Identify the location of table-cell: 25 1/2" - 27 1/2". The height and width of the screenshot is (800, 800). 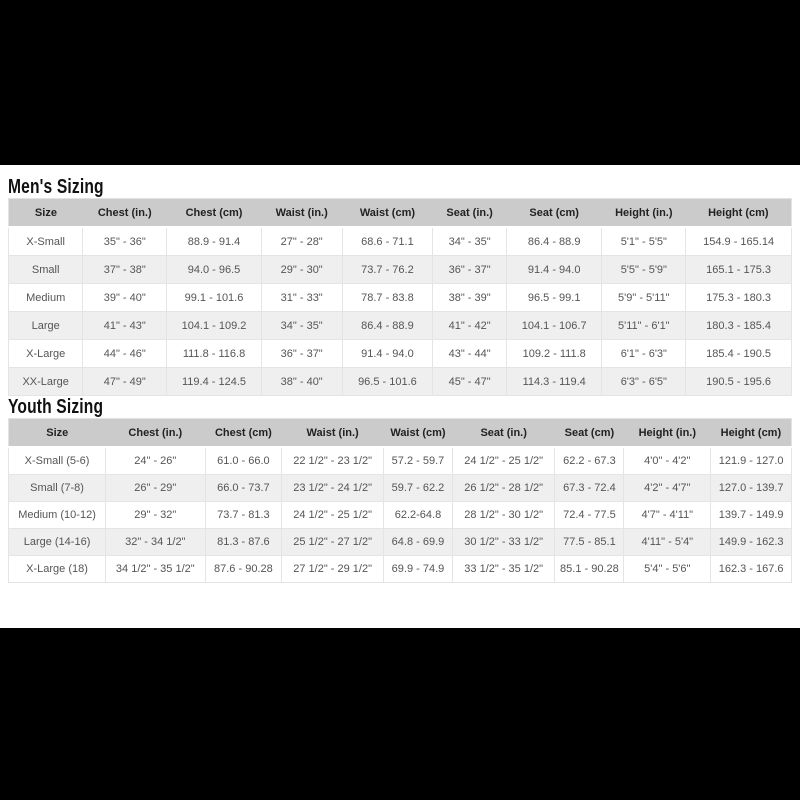
(333, 542).